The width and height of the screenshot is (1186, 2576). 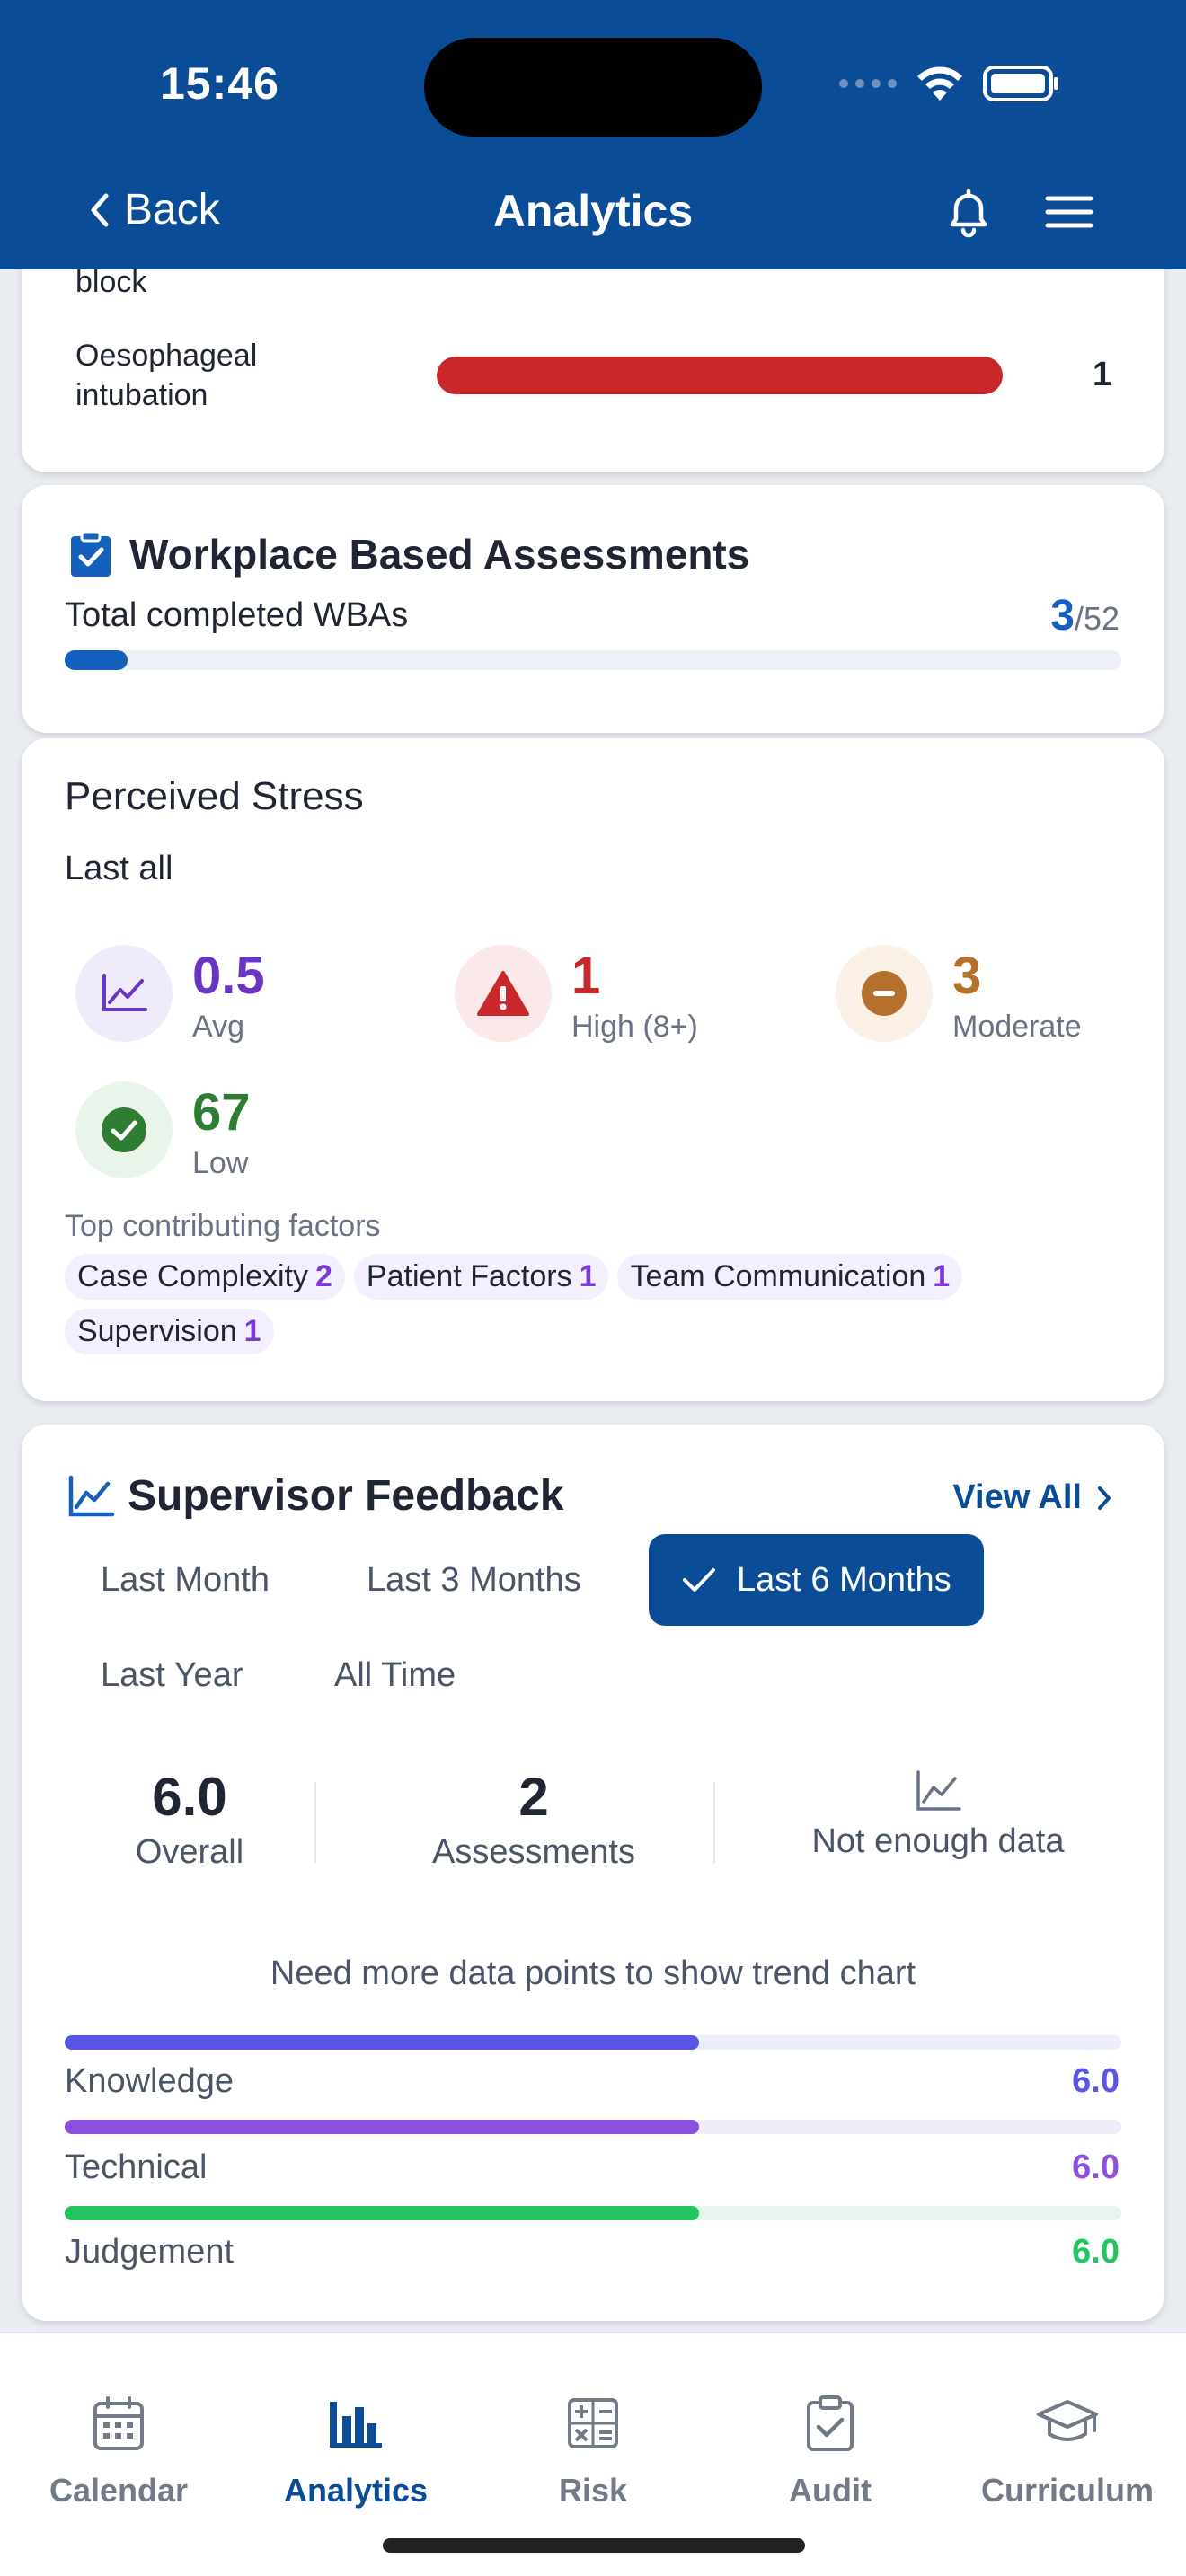 What do you see at coordinates (474, 1580) in the screenshot?
I see `range-last-3-months: Last 3 Months` at bounding box center [474, 1580].